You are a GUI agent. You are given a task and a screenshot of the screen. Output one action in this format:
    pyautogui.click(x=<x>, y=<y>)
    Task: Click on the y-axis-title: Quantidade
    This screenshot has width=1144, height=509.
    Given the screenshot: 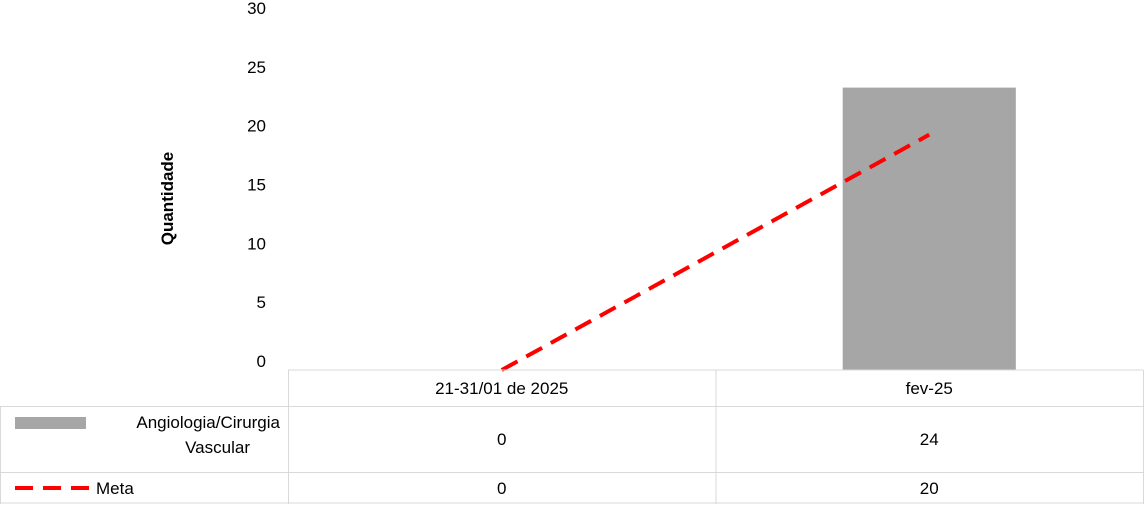 What is the action you would take?
    pyautogui.click(x=167, y=199)
    